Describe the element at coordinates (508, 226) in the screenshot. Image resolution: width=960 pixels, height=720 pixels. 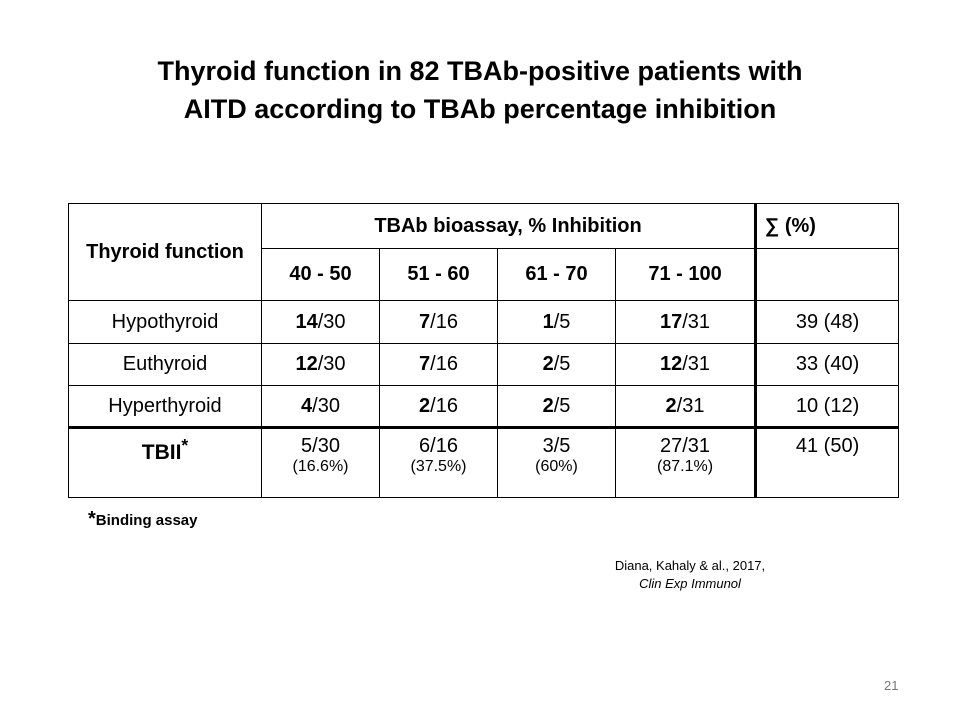
I see `header-bioassay: TBAb bioassay, % Inhibition` at that location.